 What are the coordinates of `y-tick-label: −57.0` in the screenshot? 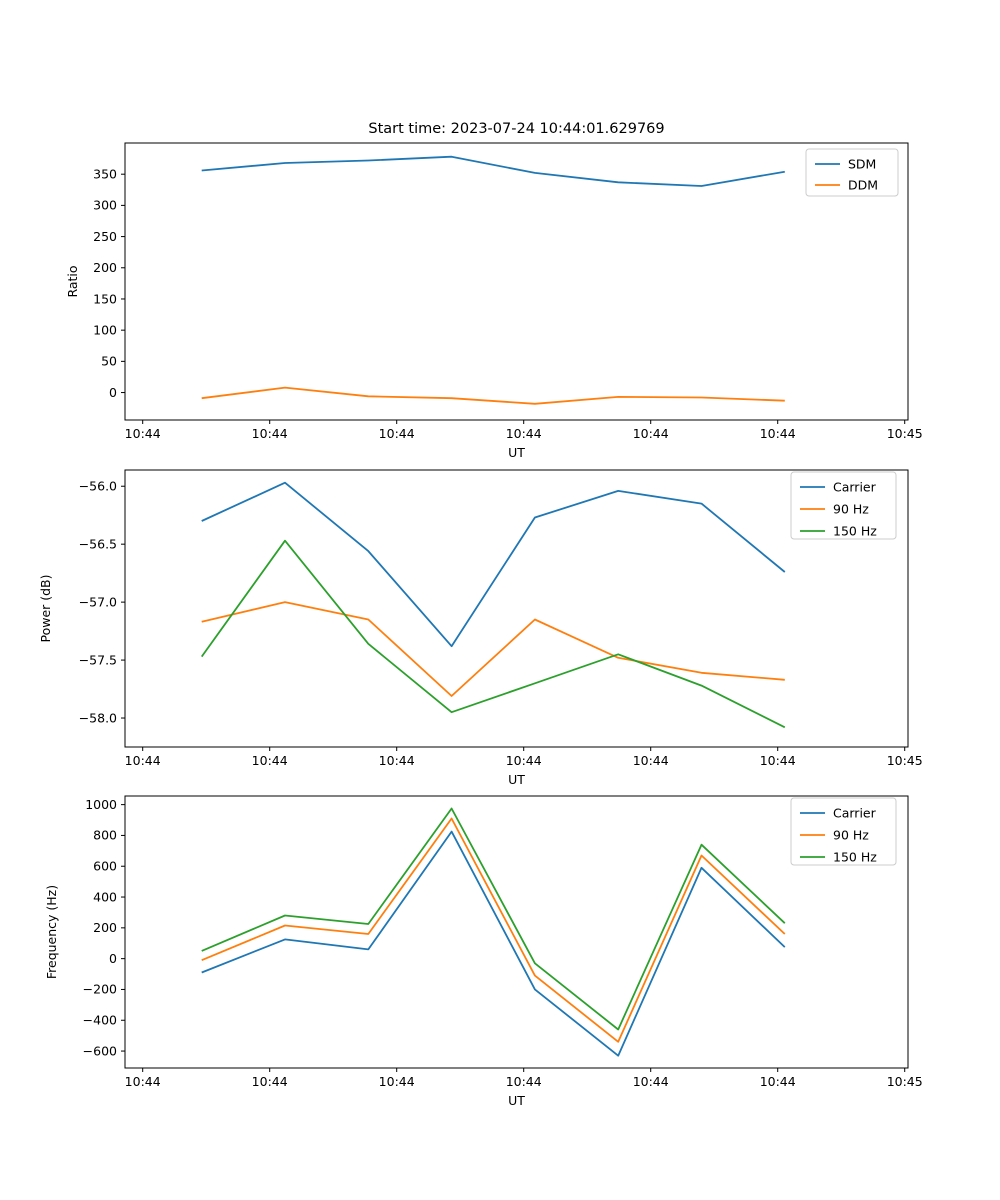 It's located at (98, 601).